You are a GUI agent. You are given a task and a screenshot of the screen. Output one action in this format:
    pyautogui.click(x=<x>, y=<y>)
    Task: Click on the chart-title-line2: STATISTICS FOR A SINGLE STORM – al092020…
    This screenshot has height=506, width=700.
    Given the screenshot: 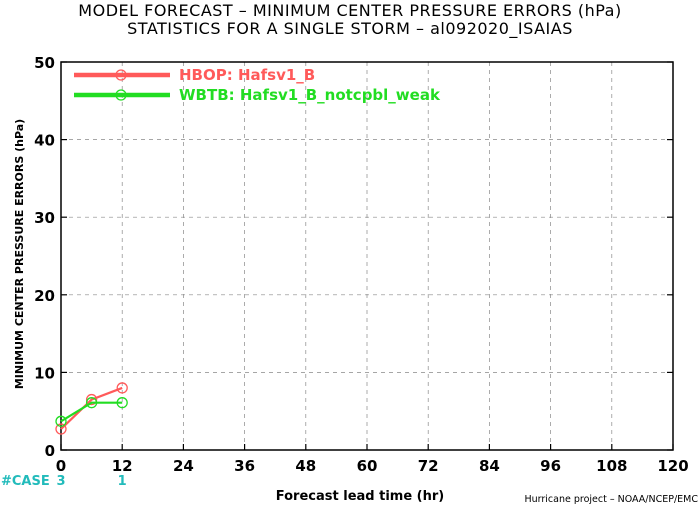 What is the action you would take?
    pyautogui.click(x=350, y=29)
    